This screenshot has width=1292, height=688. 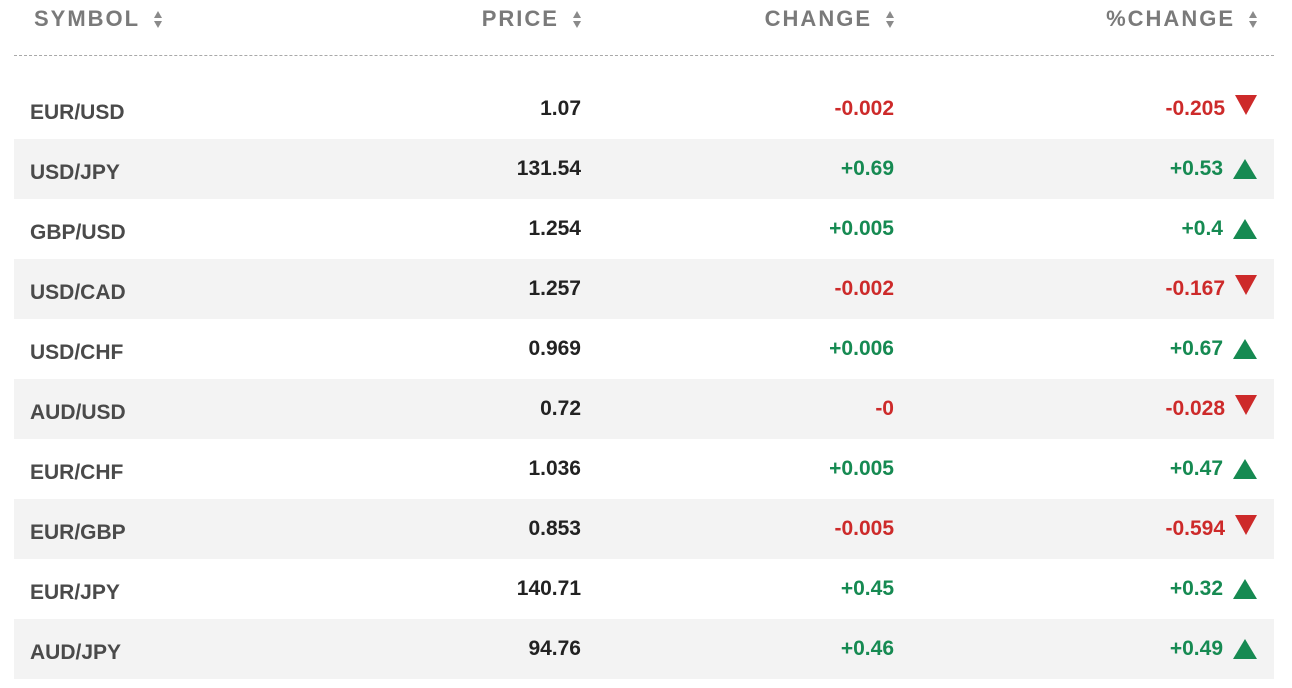 What do you see at coordinates (737, 19) in the screenshot?
I see `header-change: CHANGE` at bounding box center [737, 19].